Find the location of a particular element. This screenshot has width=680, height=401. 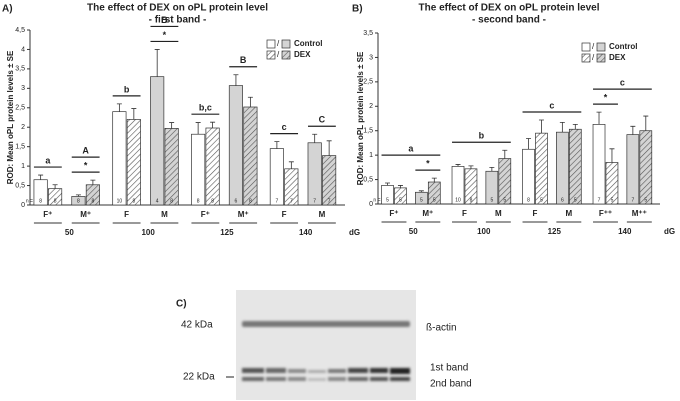

category-label: F⁺⁺ is located at coordinates (605, 213).